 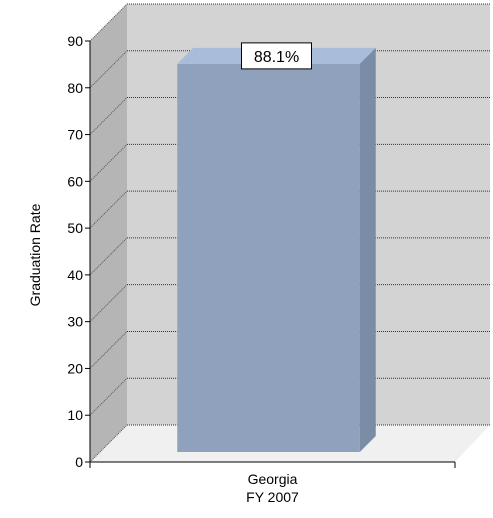 I want to click on y-tick-label: 60, so click(x=75, y=181).